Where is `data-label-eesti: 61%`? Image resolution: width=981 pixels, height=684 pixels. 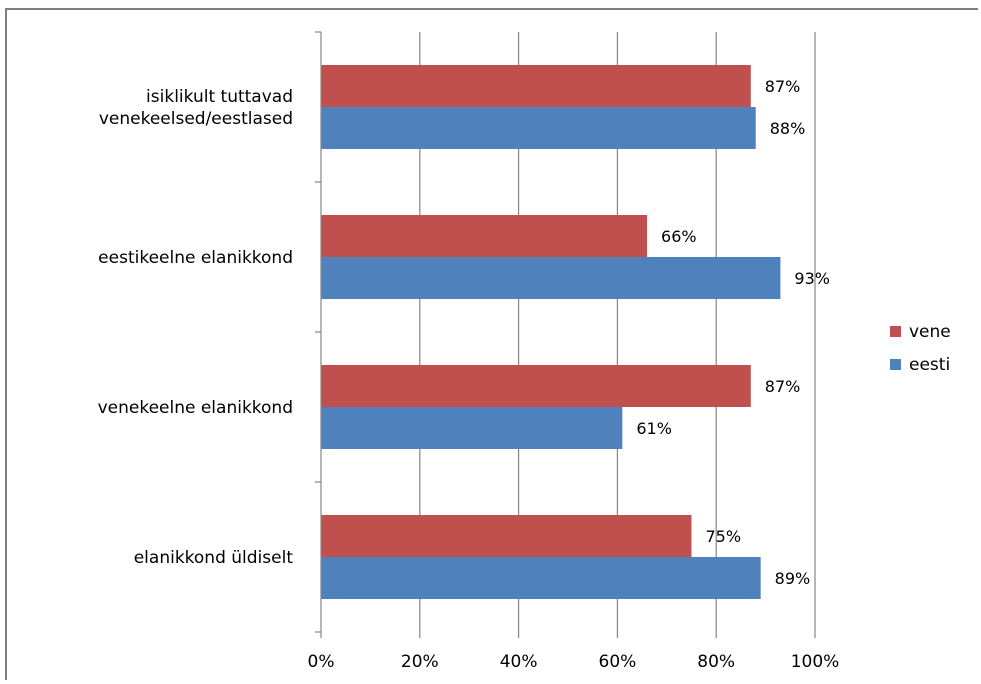 data-label-eesti: 61% is located at coordinates (654, 428).